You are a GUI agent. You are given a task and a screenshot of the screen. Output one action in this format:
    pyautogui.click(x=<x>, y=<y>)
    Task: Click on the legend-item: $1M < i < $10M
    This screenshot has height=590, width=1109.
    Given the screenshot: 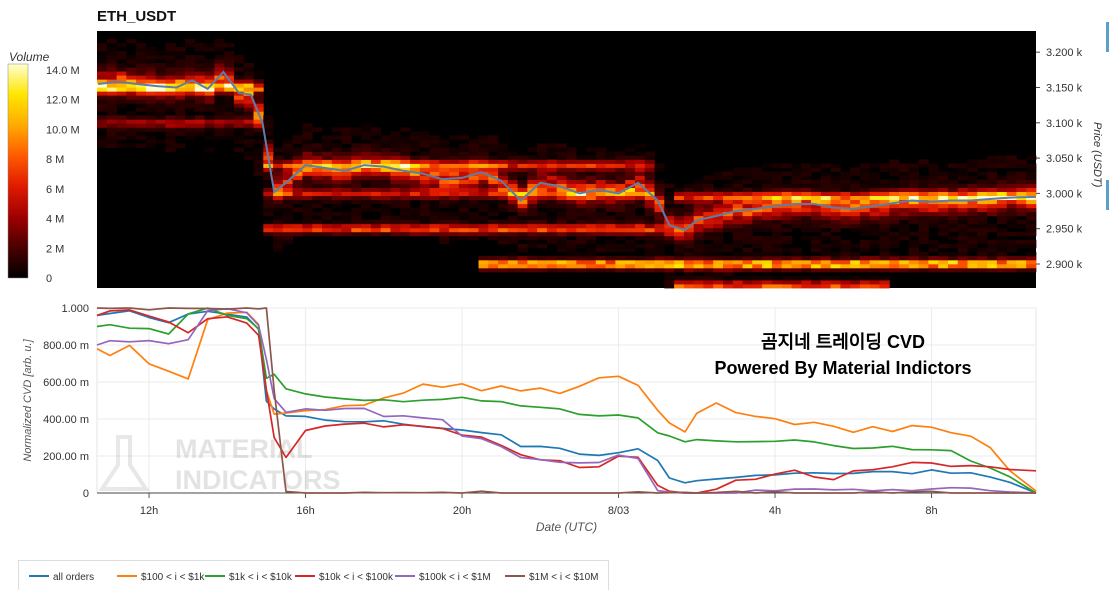 What is the action you would take?
    pyautogui.click(x=551, y=578)
    